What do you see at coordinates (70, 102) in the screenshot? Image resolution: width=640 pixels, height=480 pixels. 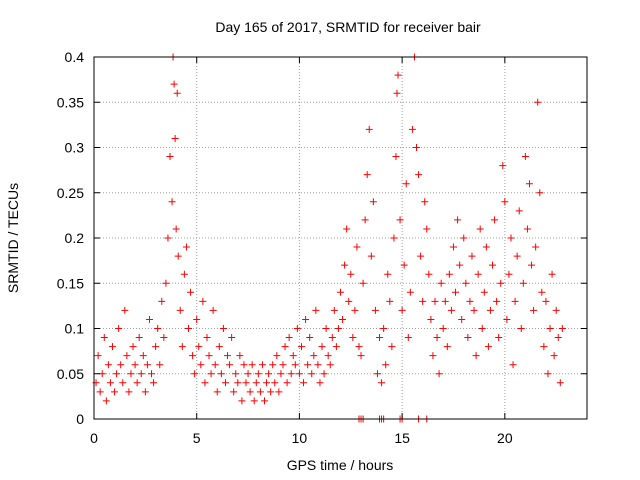 I see `y-tick-label: 0.35` at bounding box center [70, 102].